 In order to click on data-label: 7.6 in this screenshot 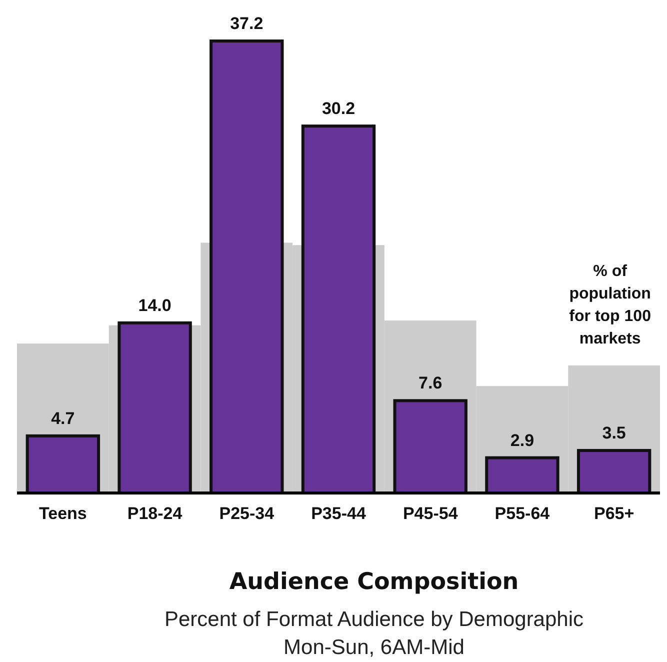, I will do `click(430, 383)`.